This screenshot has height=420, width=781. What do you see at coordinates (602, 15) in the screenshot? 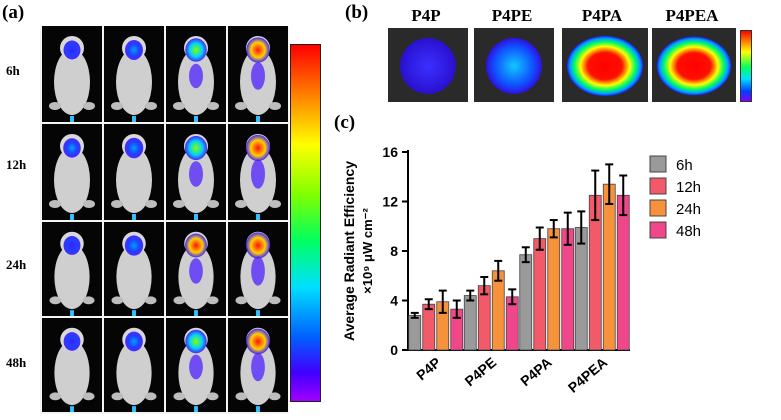
I see `exvivo-col-header: P4PA` at bounding box center [602, 15].